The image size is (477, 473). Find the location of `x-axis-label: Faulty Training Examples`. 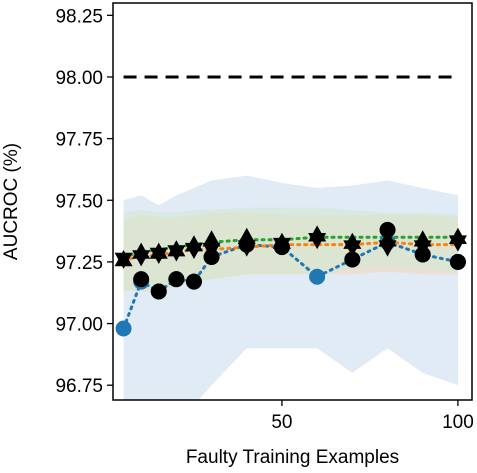

x-axis-label: Faulty Training Examples is located at coordinates (292, 457).